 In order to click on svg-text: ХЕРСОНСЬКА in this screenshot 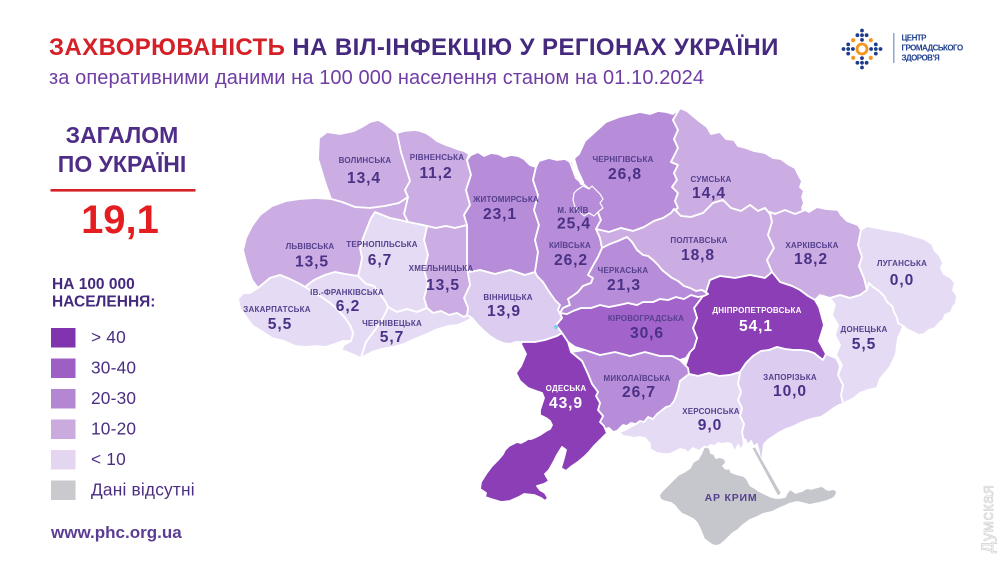, I will do `click(711, 411)`.